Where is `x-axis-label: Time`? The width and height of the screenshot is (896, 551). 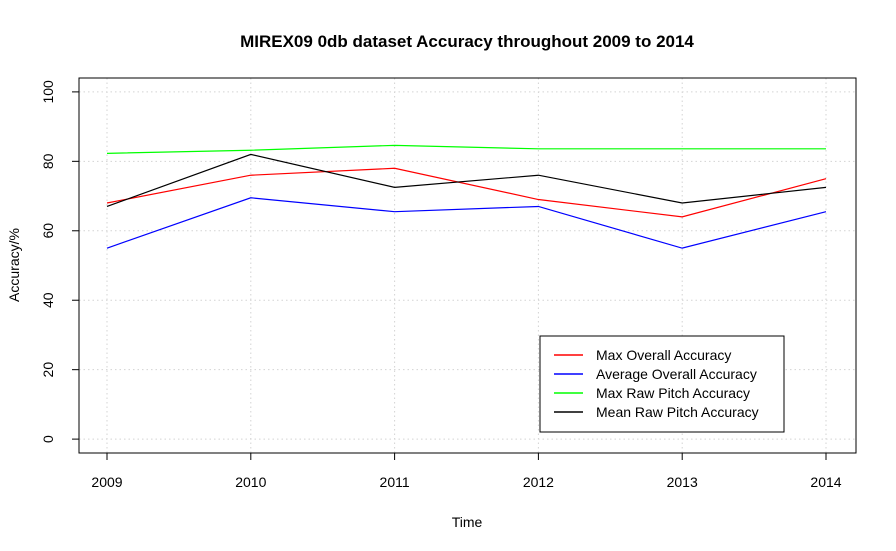
x-axis-label: Time is located at coordinates (467, 522).